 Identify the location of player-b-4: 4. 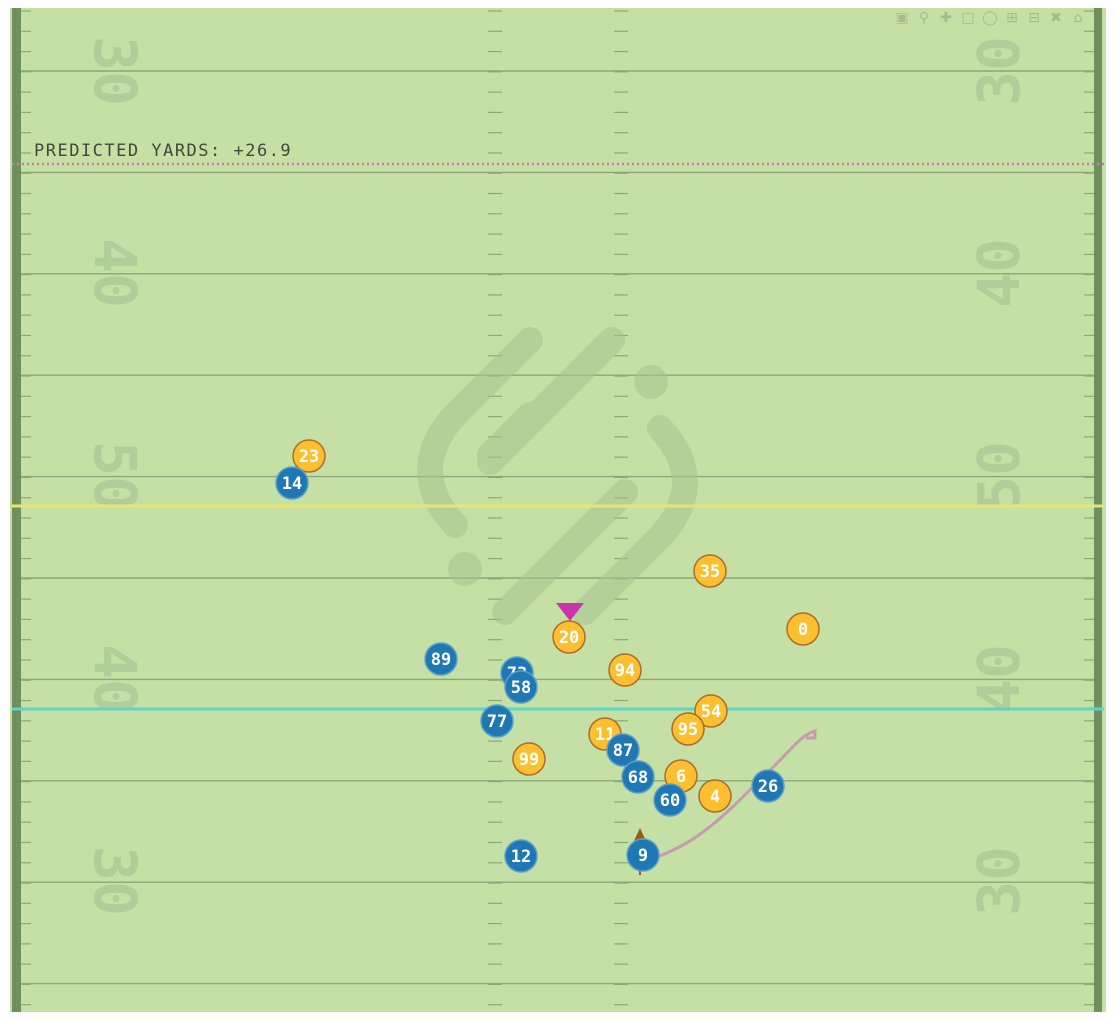
(715, 796).